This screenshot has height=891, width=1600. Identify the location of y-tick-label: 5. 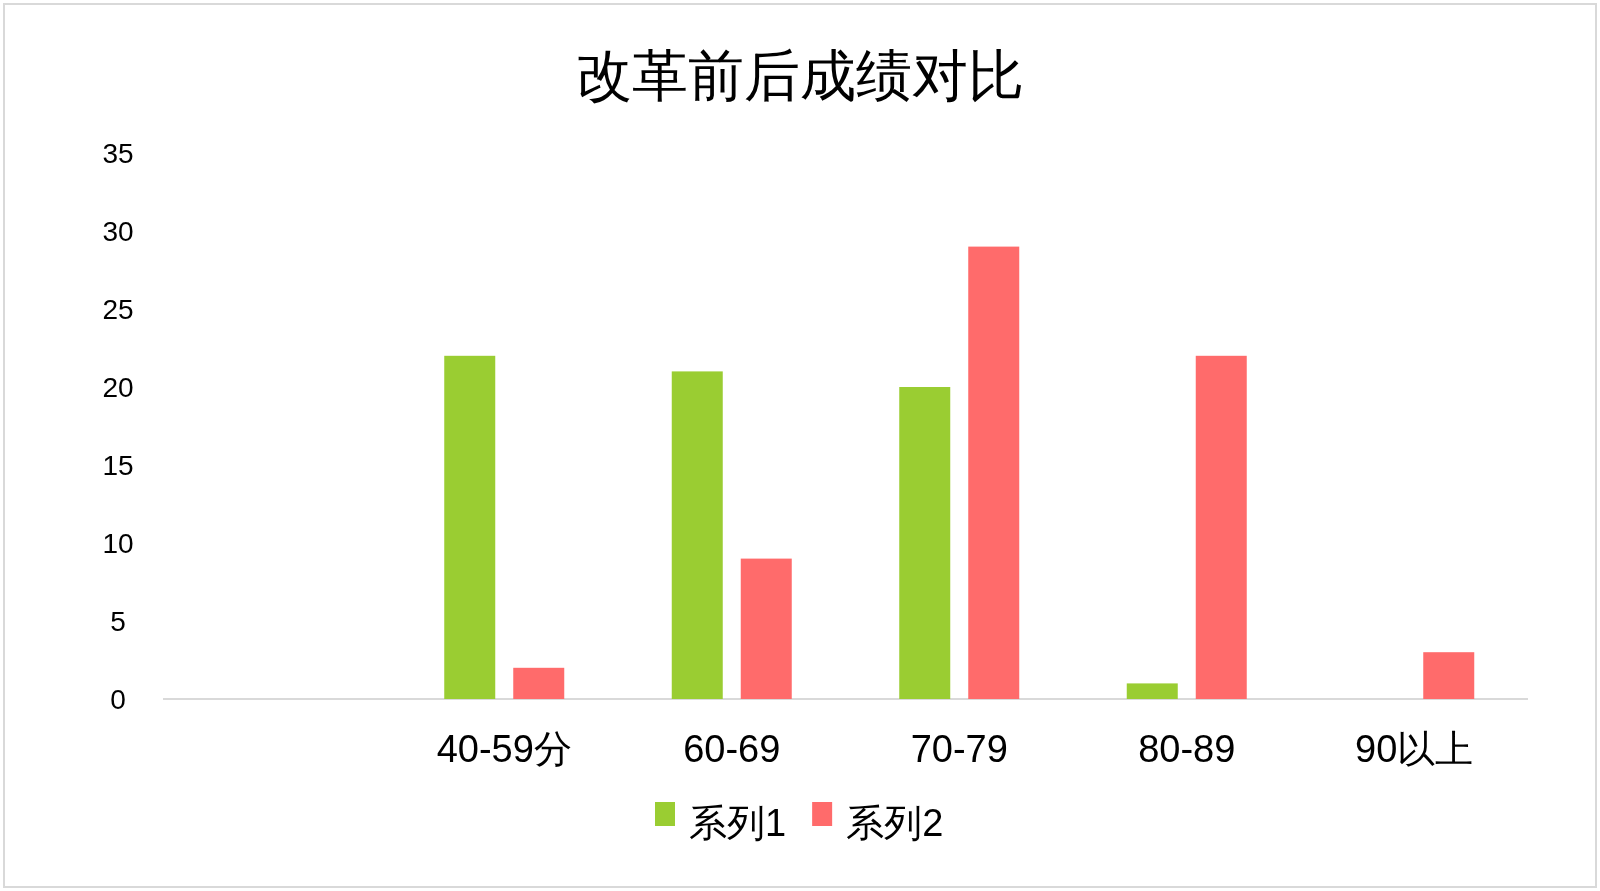
(118, 621).